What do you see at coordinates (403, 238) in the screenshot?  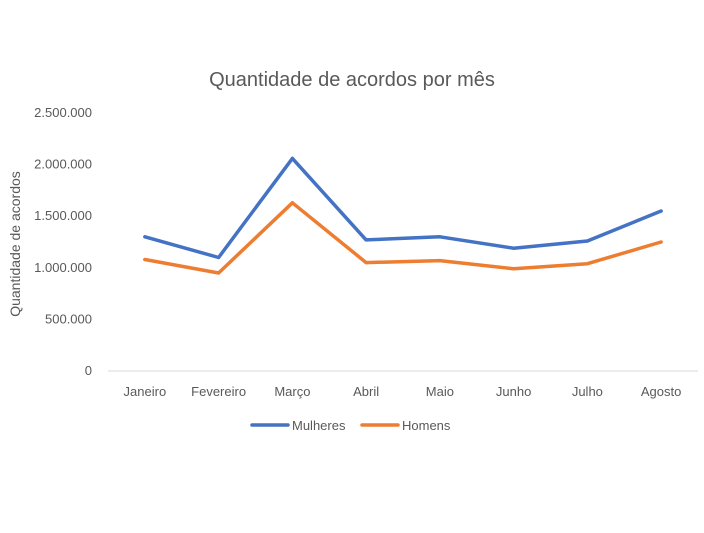 I see `series-line-homens` at bounding box center [403, 238].